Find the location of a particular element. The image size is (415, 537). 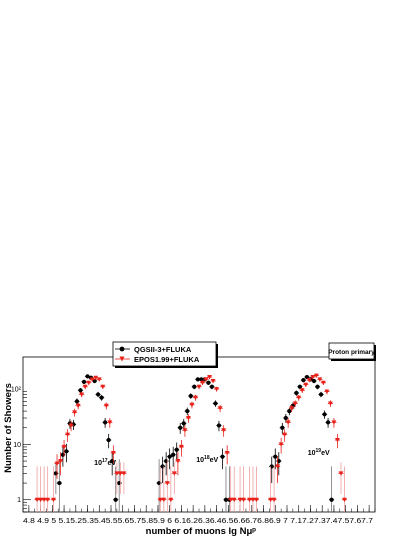

legend-box is located at coordinates (164, 354).